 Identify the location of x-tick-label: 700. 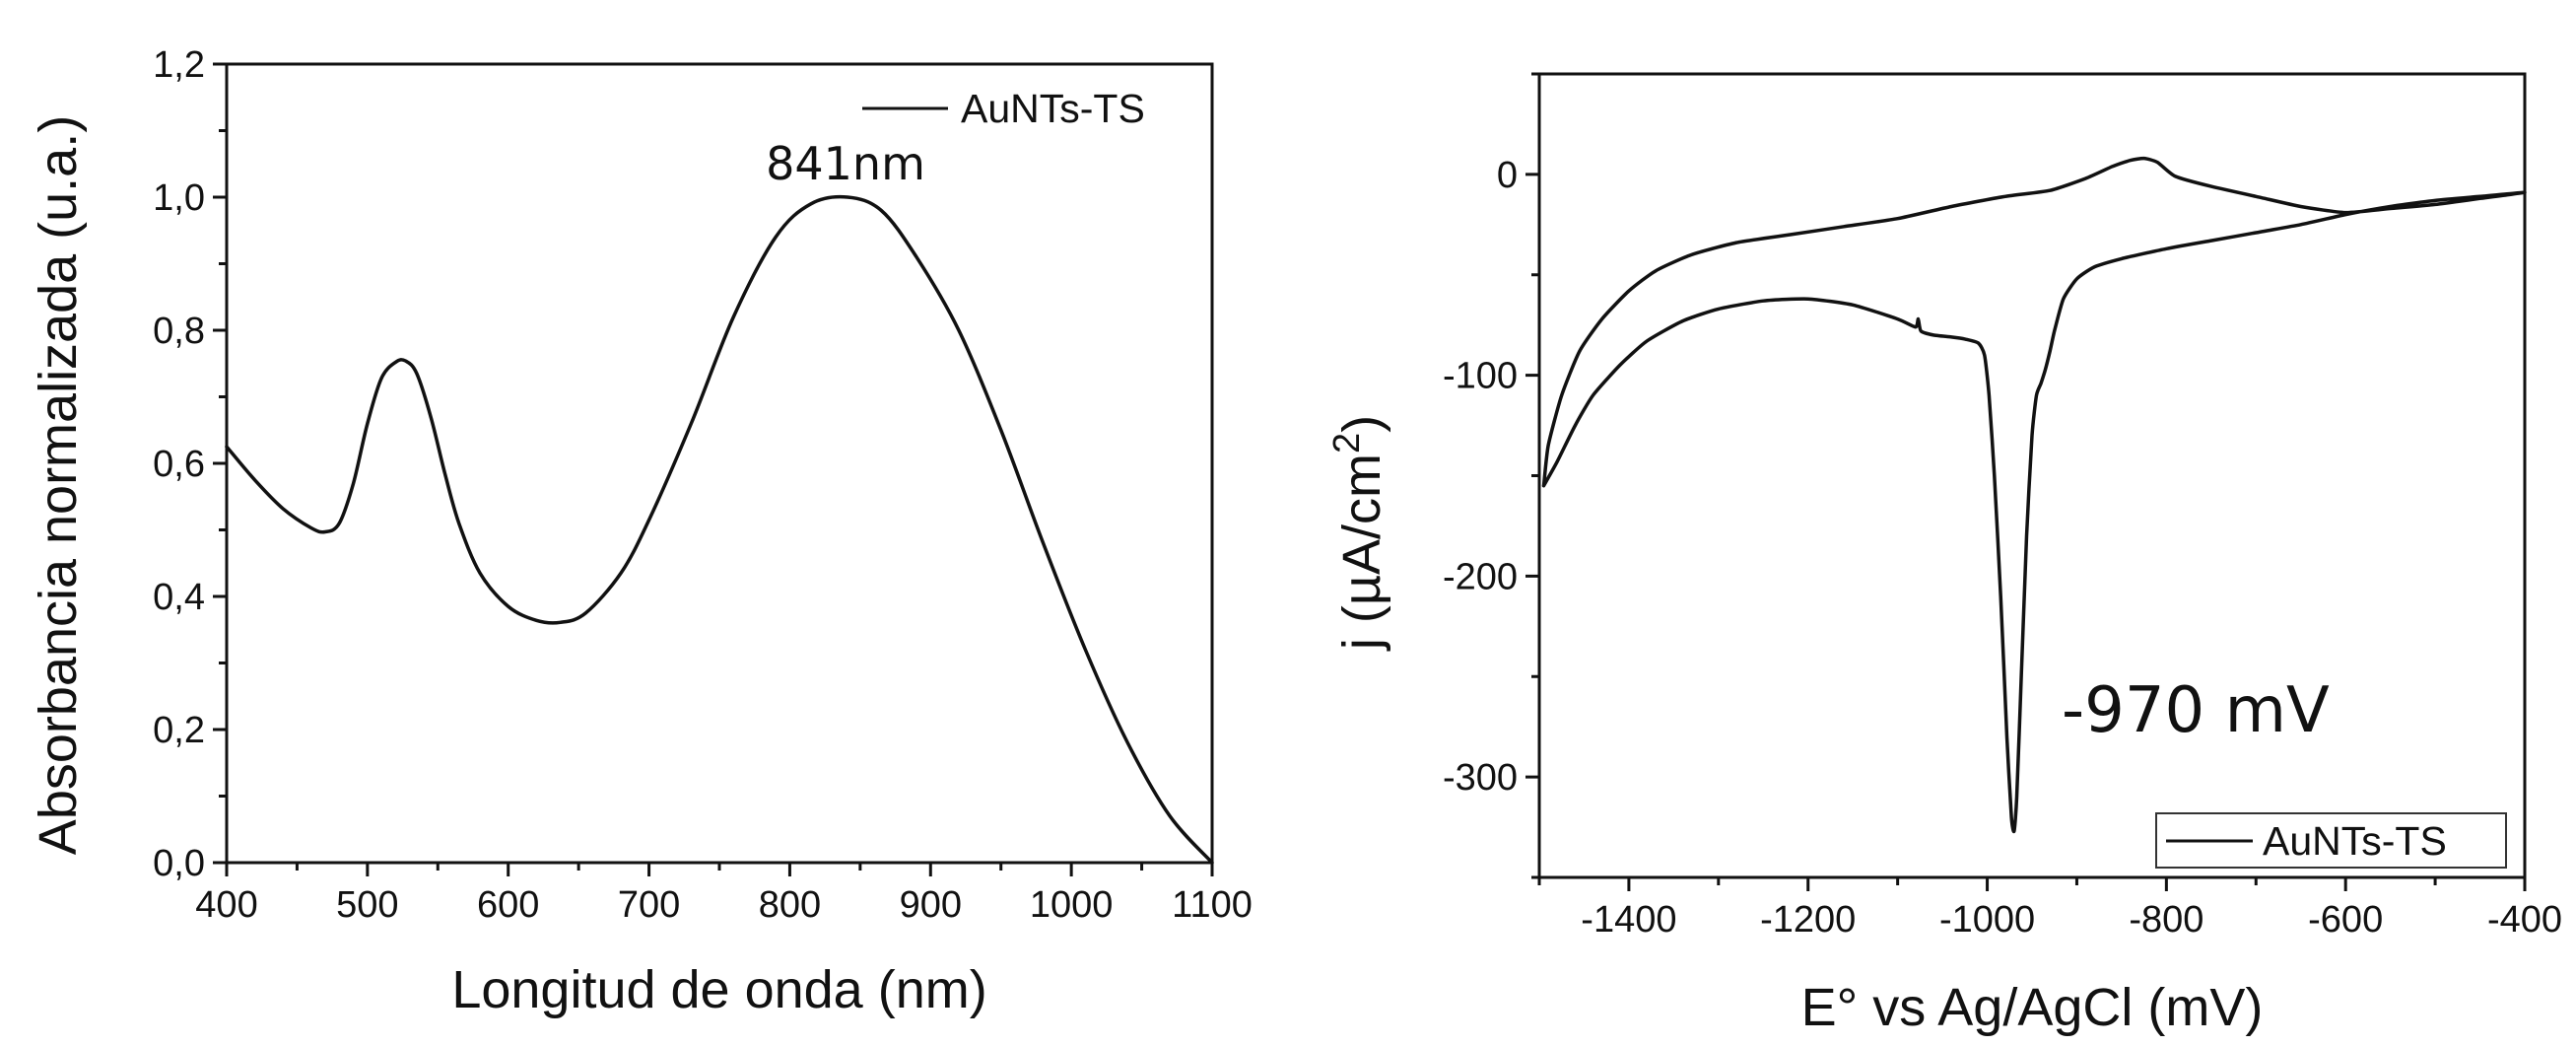
(649, 905).